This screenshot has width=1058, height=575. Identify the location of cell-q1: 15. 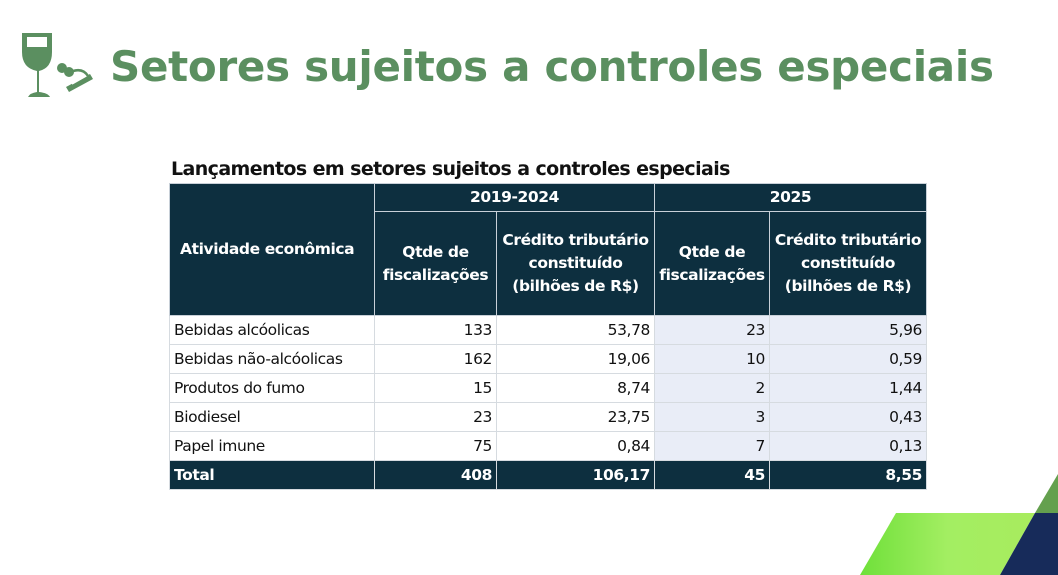
(435, 388).